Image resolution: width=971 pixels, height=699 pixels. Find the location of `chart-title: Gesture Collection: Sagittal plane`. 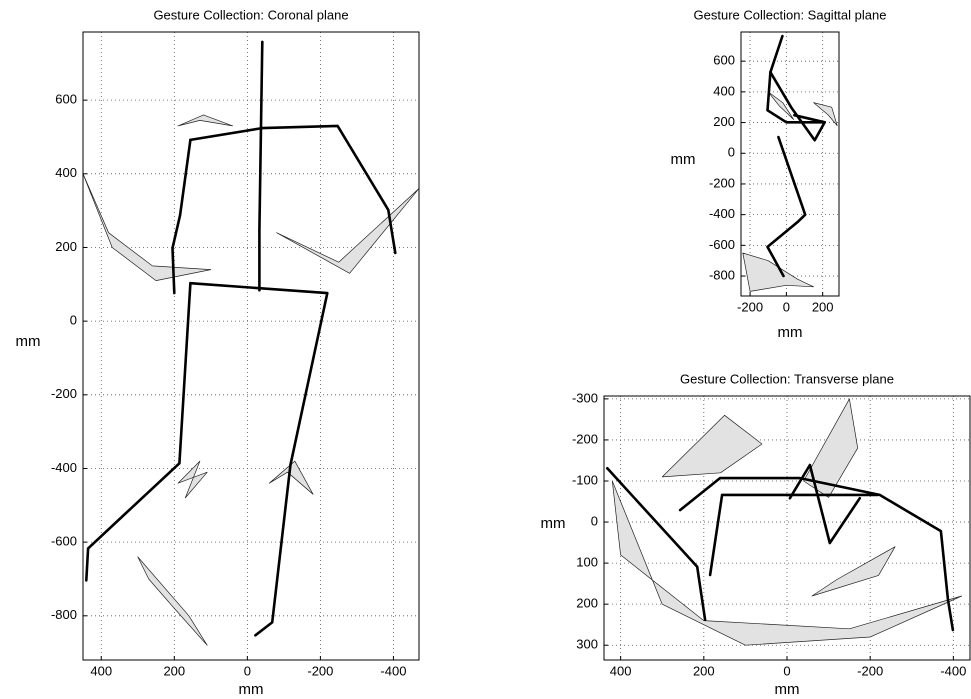

chart-title: Gesture Collection: Sagittal plane is located at coordinates (790, 14).